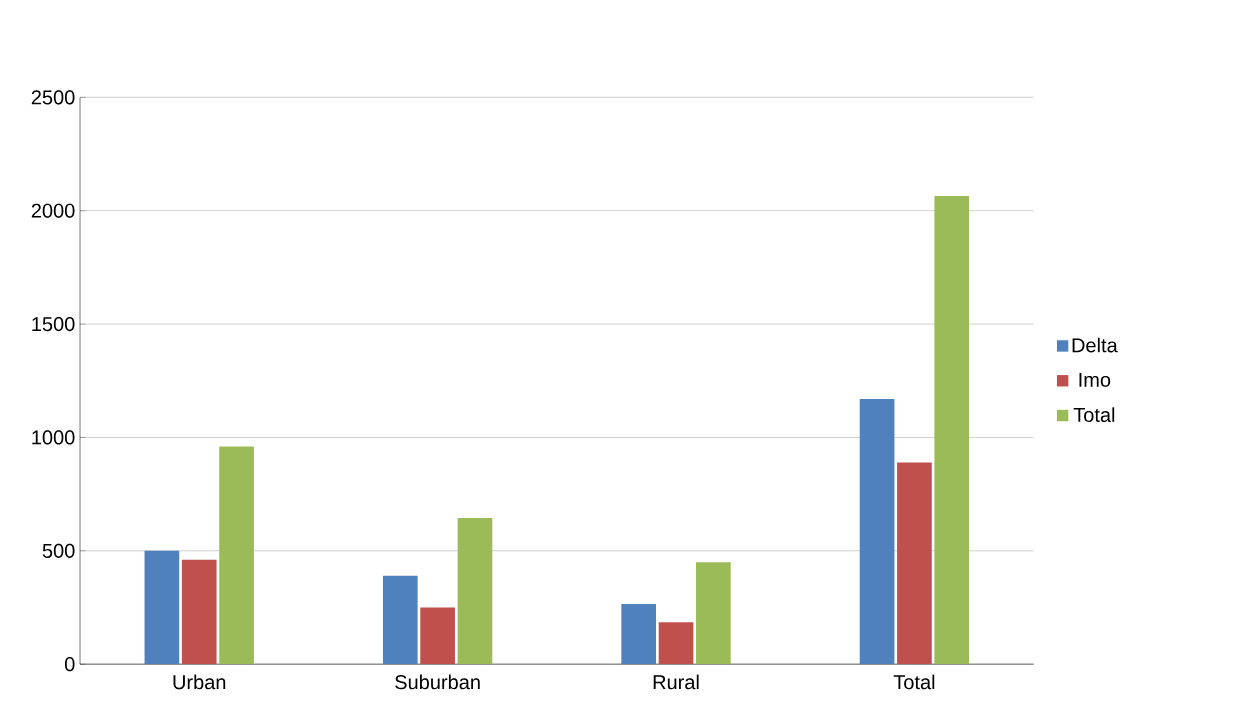 The height and width of the screenshot is (718, 1239). Describe the element at coordinates (69, 664) in the screenshot. I see `y-tick-label: 0` at that location.